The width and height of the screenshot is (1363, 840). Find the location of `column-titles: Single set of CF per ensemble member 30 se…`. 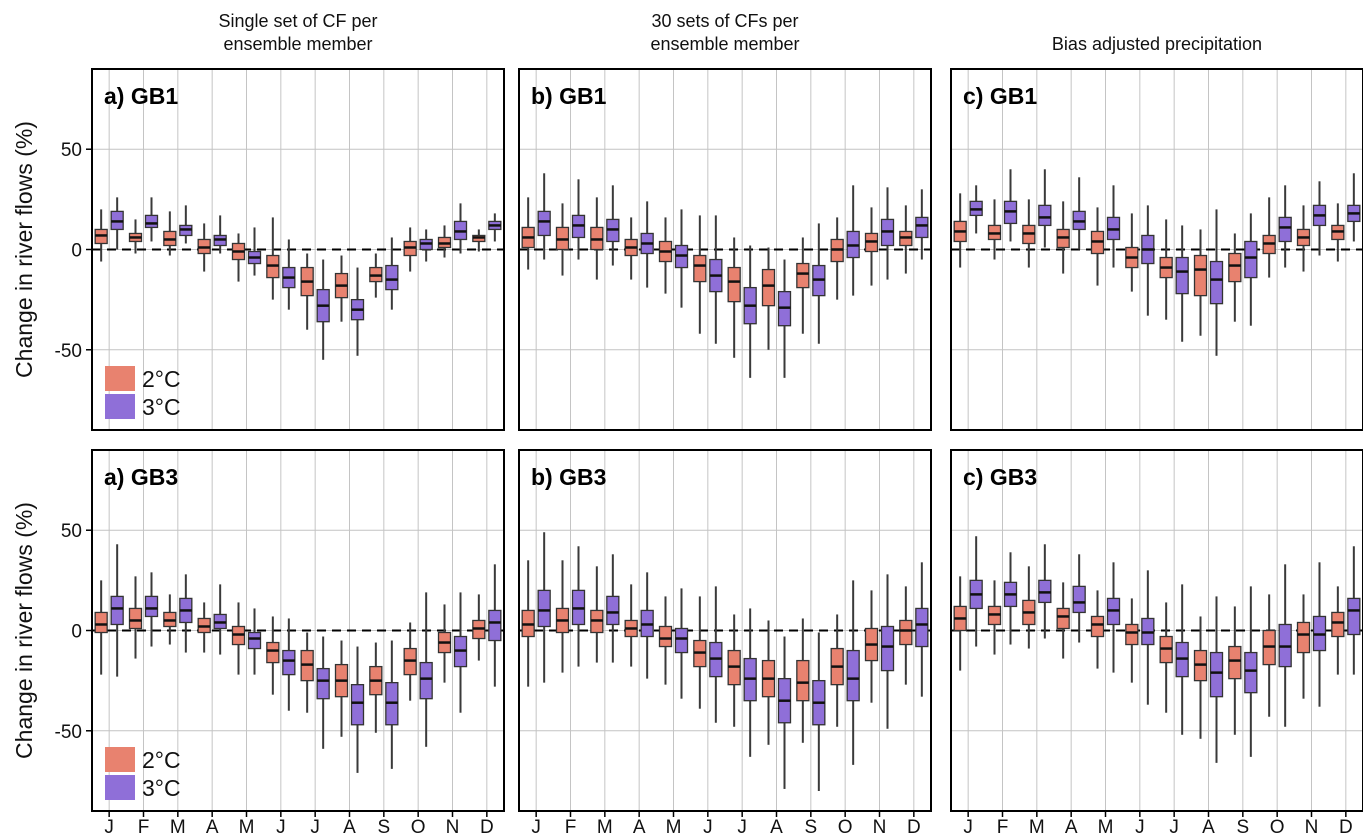

column-titles: Single set of CF per ensemble member 30 se… is located at coordinates (740, 32).